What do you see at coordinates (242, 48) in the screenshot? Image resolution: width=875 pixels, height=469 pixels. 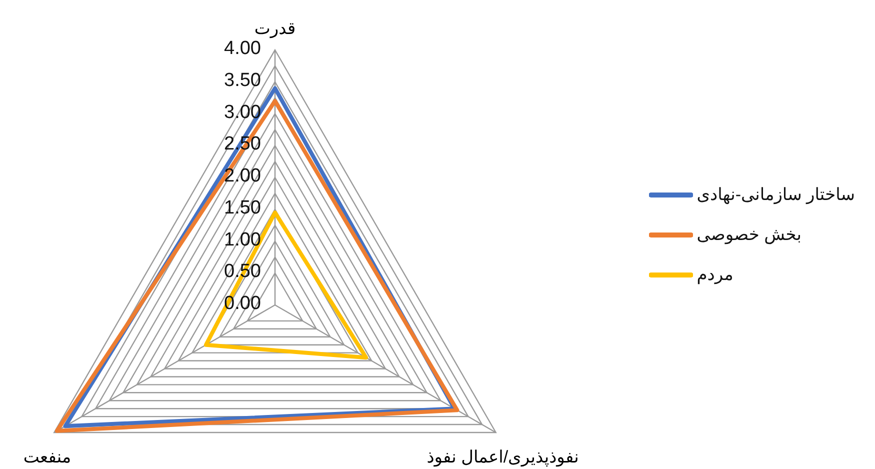 I see `y-tick-label: 4.00` at bounding box center [242, 48].